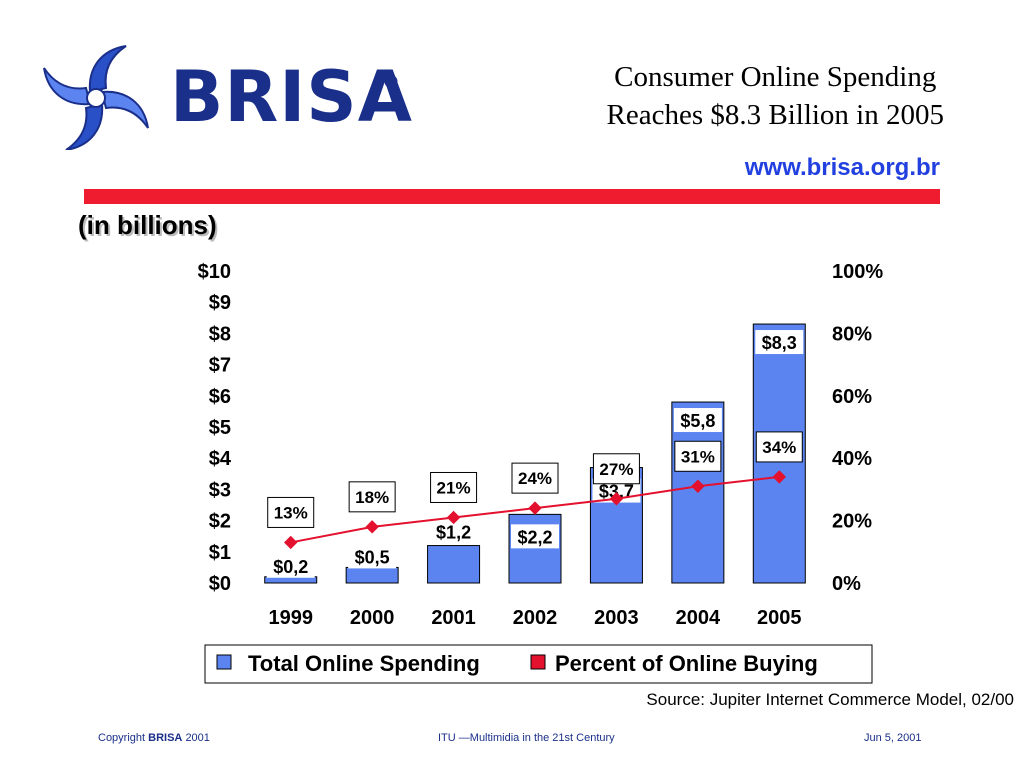 The height and width of the screenshot is (768, 1024). Describe the element at coordinates (165, 738) in the screenshot. I see `copyright-brand: BRISA` at that location.